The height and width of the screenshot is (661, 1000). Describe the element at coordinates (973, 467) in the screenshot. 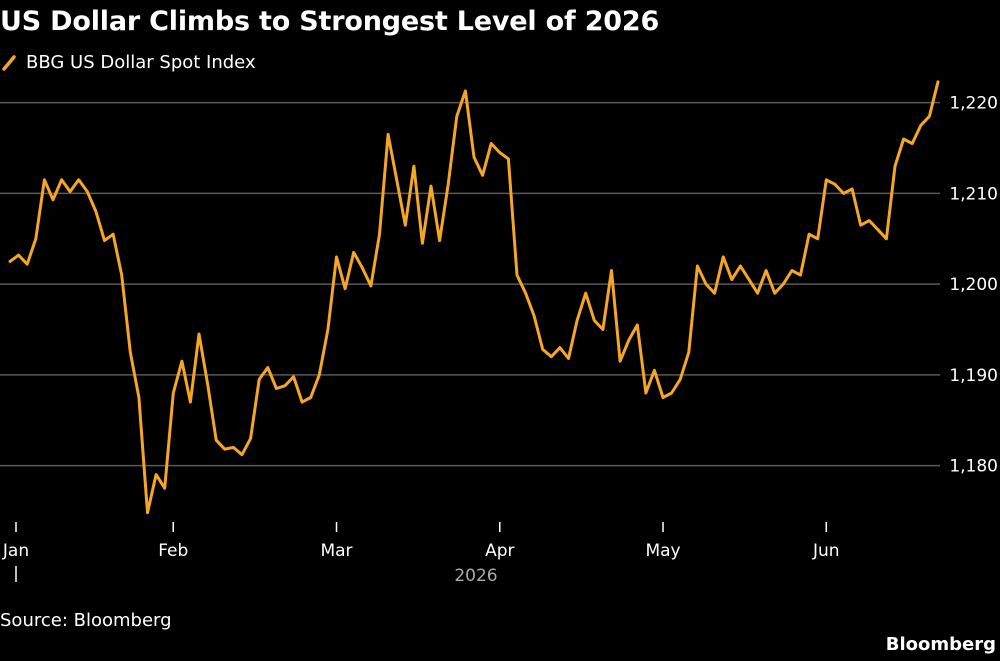

I see `y-tick-label: 1,180` at that location.